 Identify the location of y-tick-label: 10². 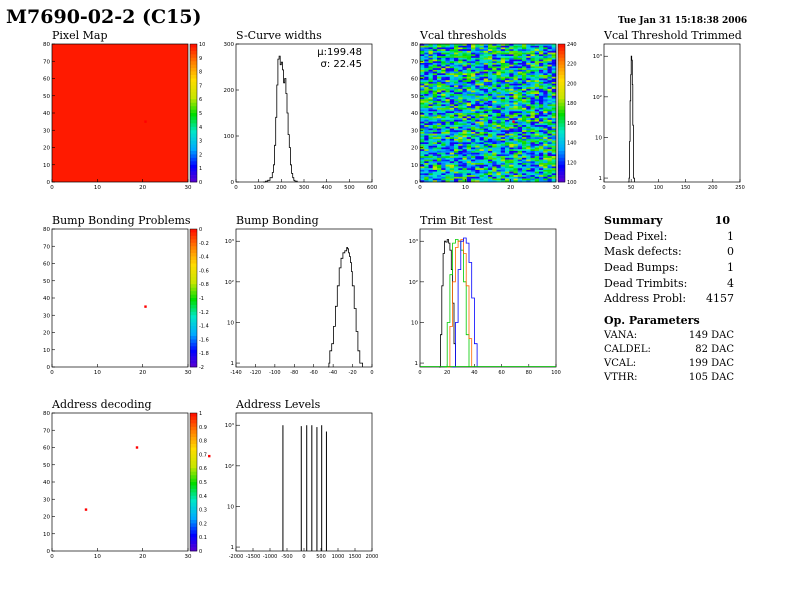
(229, 282).